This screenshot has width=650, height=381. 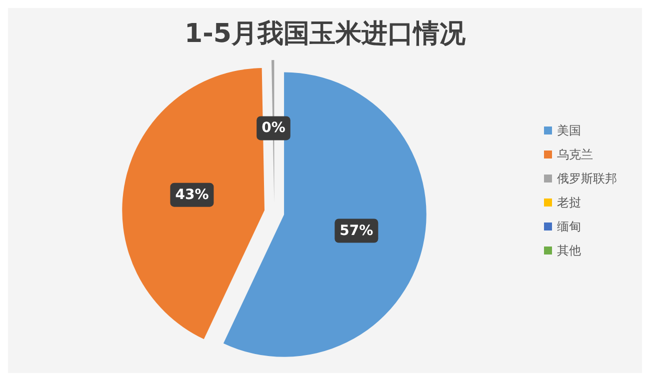 What do you see at coordinates (569, 227) in the screenshot?
I see `legend-label: 缅甸` at bounding box center [569, 227].